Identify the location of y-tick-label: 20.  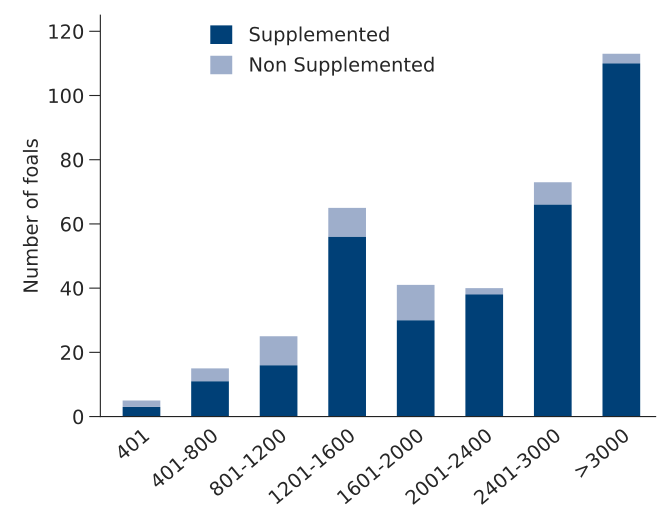
(72, 352).